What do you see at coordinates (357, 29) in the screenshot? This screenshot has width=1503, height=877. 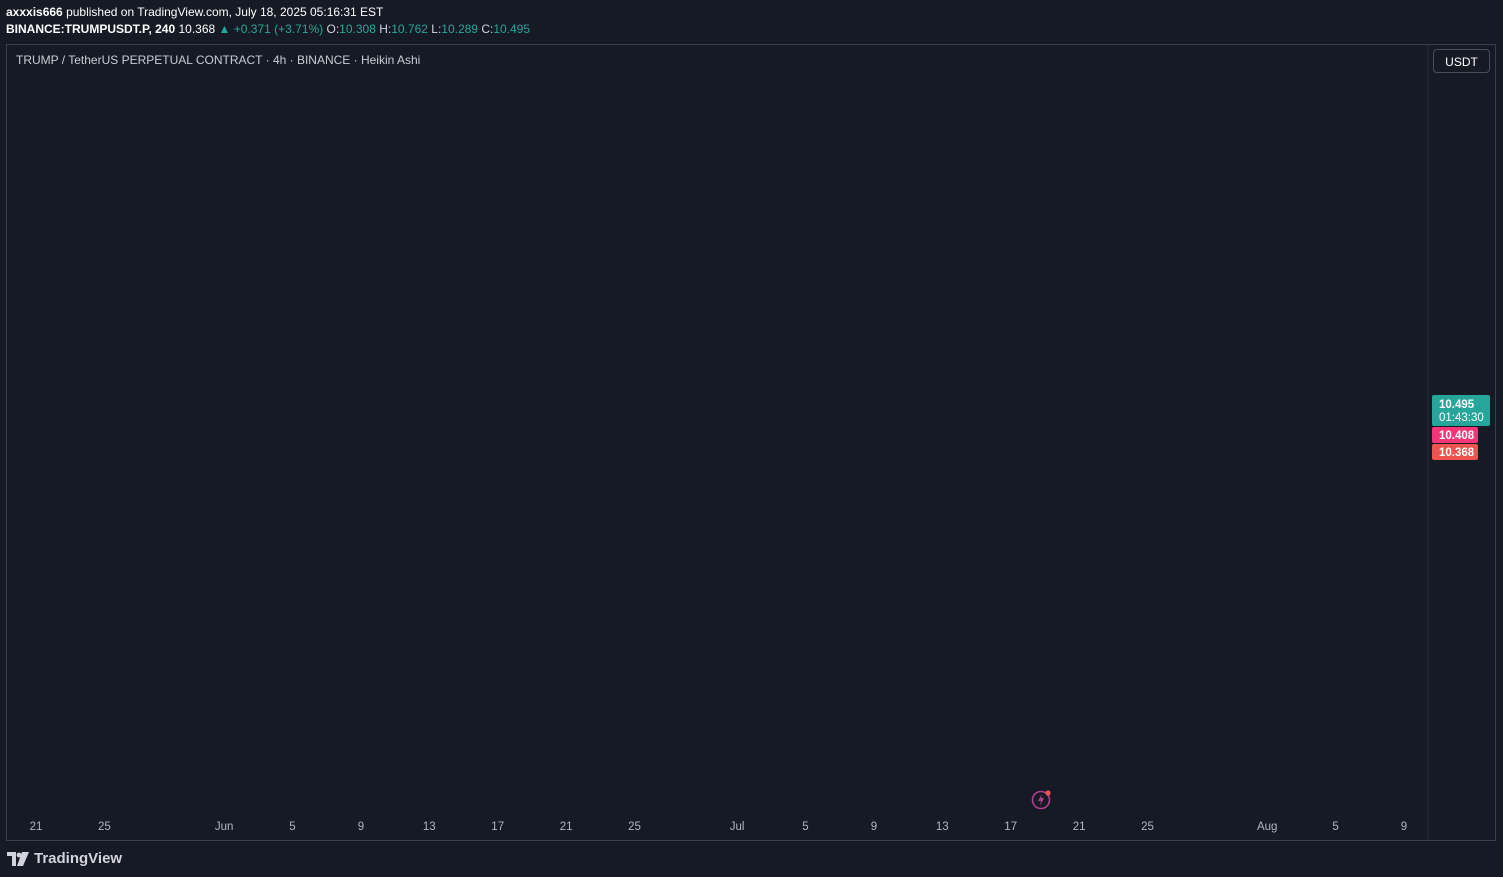 I see `open-value: 10.308` at bounding box center [357, 29].